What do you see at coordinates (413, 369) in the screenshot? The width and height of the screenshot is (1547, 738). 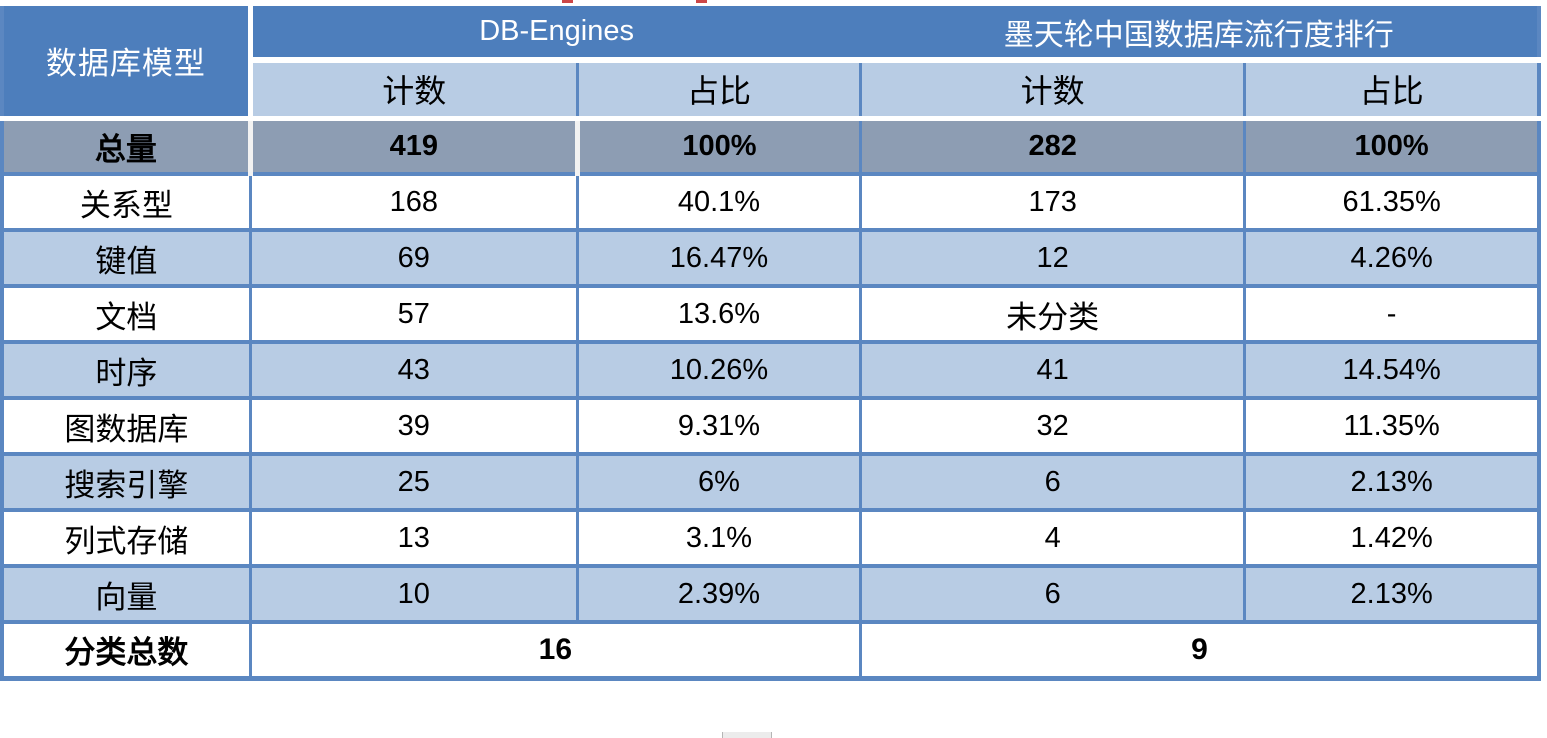 I see `cell: 43` at bounding box center [413, 369].